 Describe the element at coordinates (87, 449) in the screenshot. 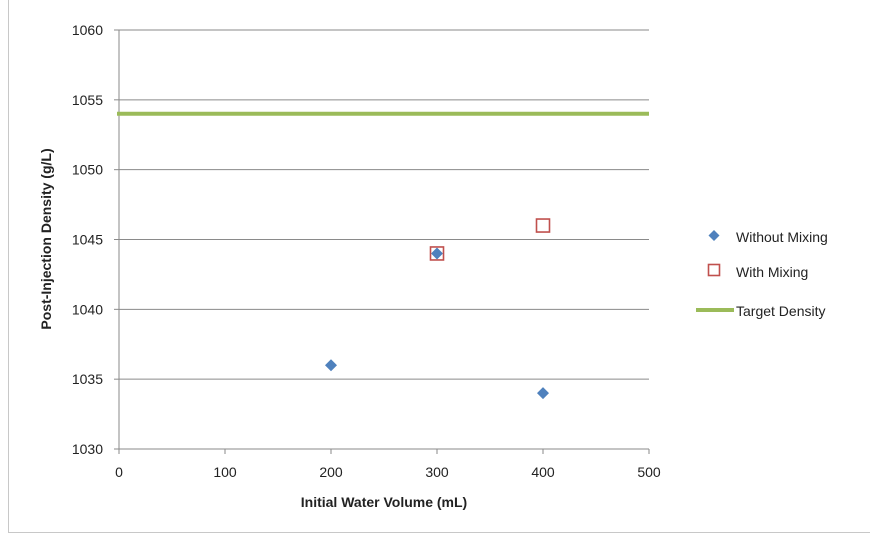

I see `tick-label-y-1030: 1030` at that location.